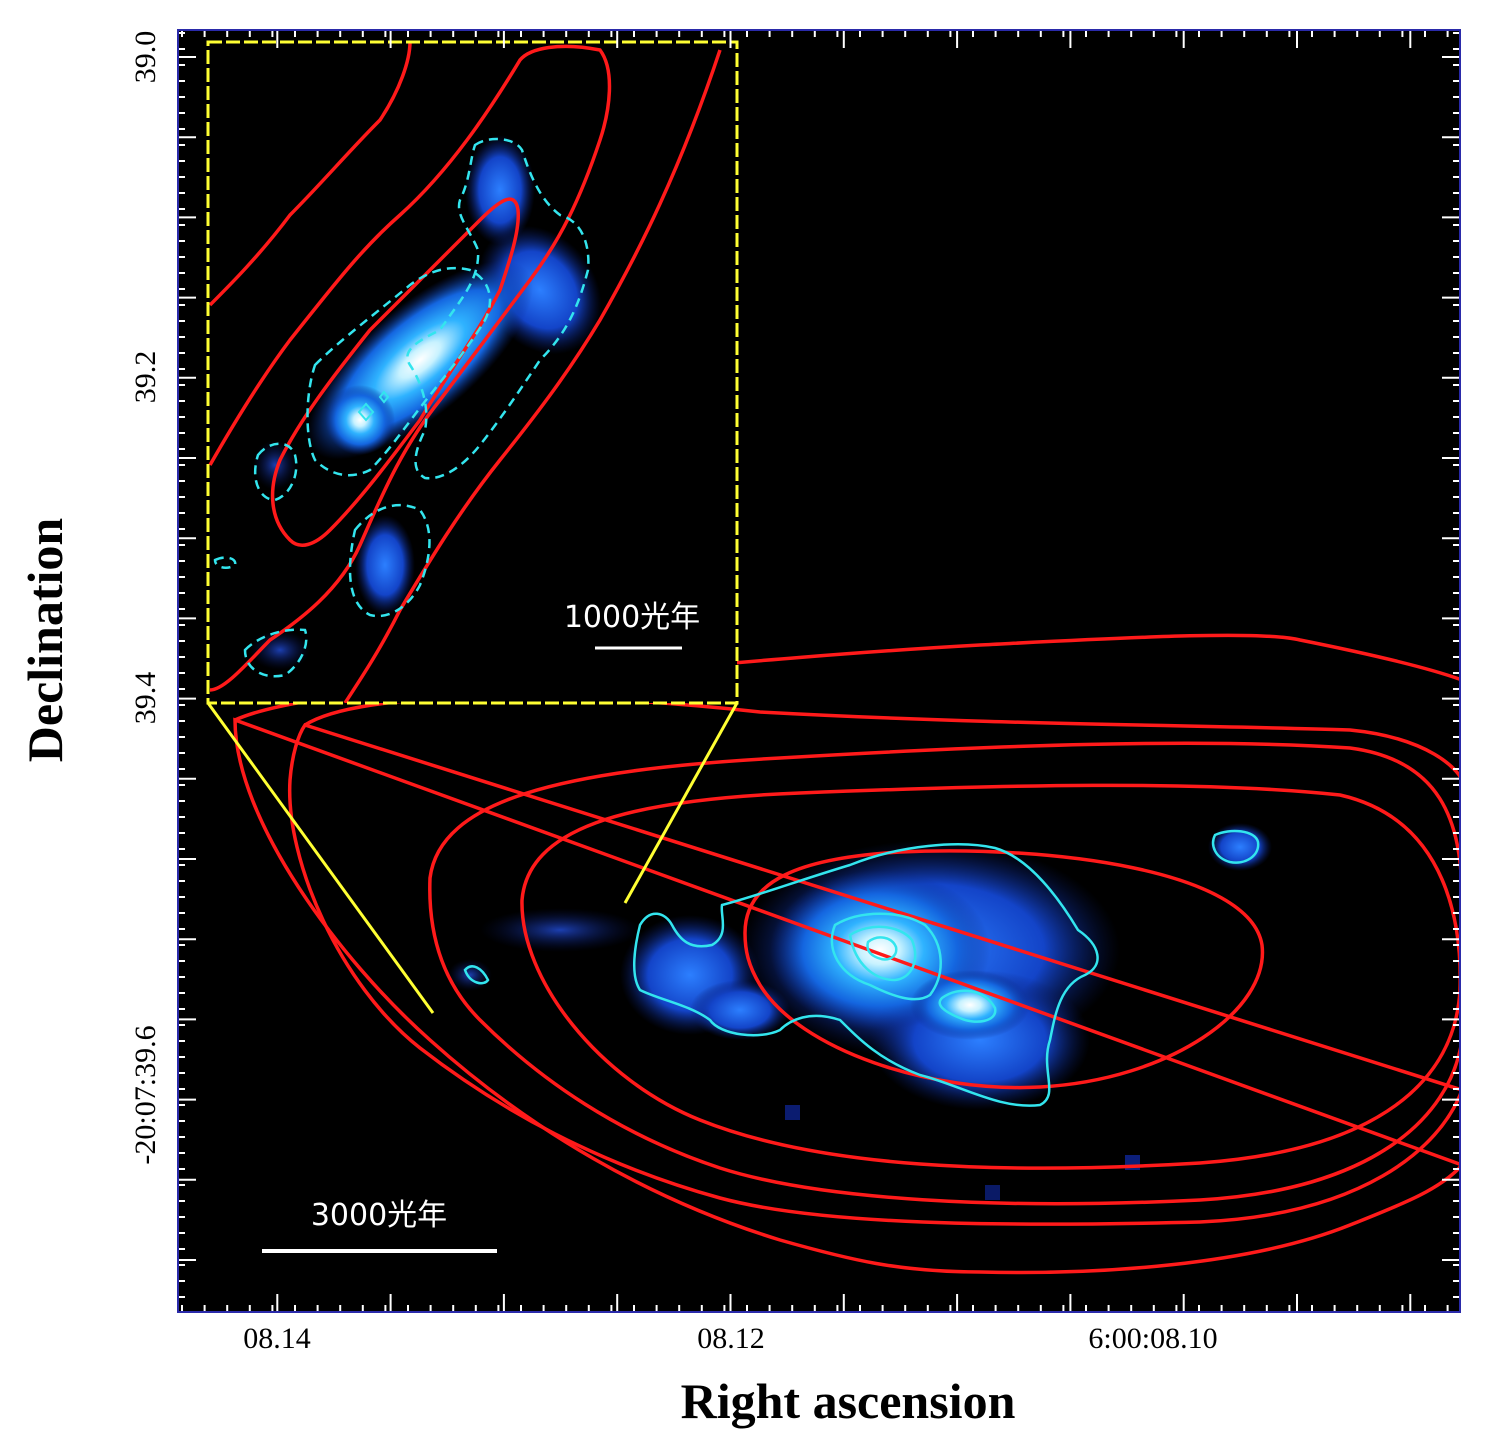  What do you see at coordinates (145, 698) in the screenshot?
I see `y-tick-label-39-4: 39.4` at bounding box center [145, 698].